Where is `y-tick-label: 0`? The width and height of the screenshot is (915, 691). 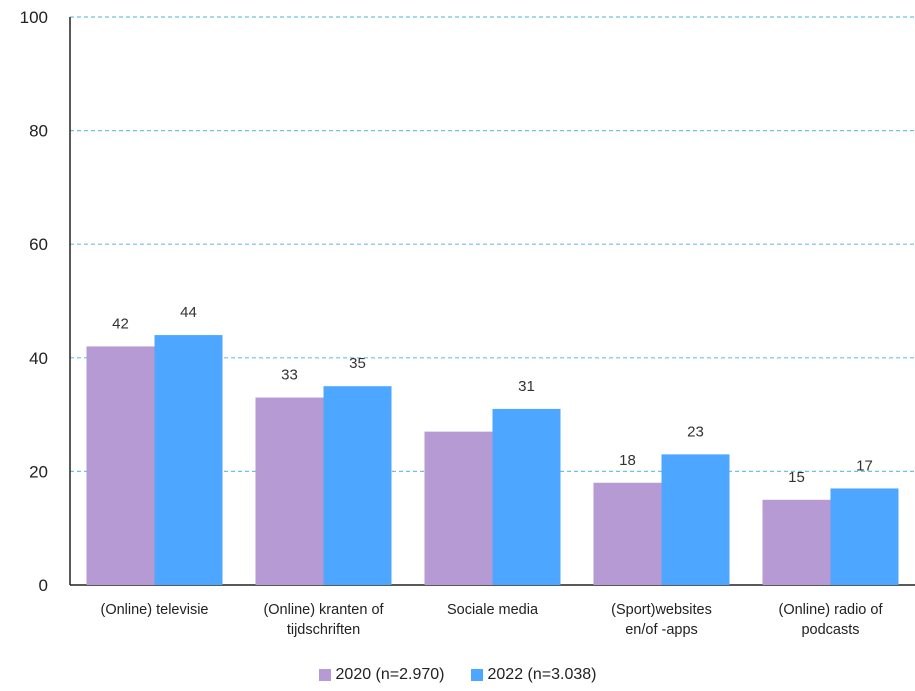 y-tick-label: 0 is located at coordinates (43, 585).